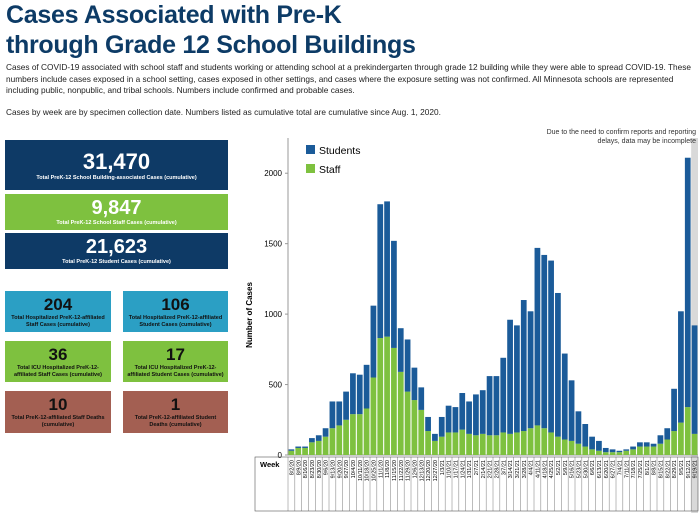 The width and height of the screenshot is (700, 513). I want to click on x-tick-label: 3/7/21, so click(504, 467).